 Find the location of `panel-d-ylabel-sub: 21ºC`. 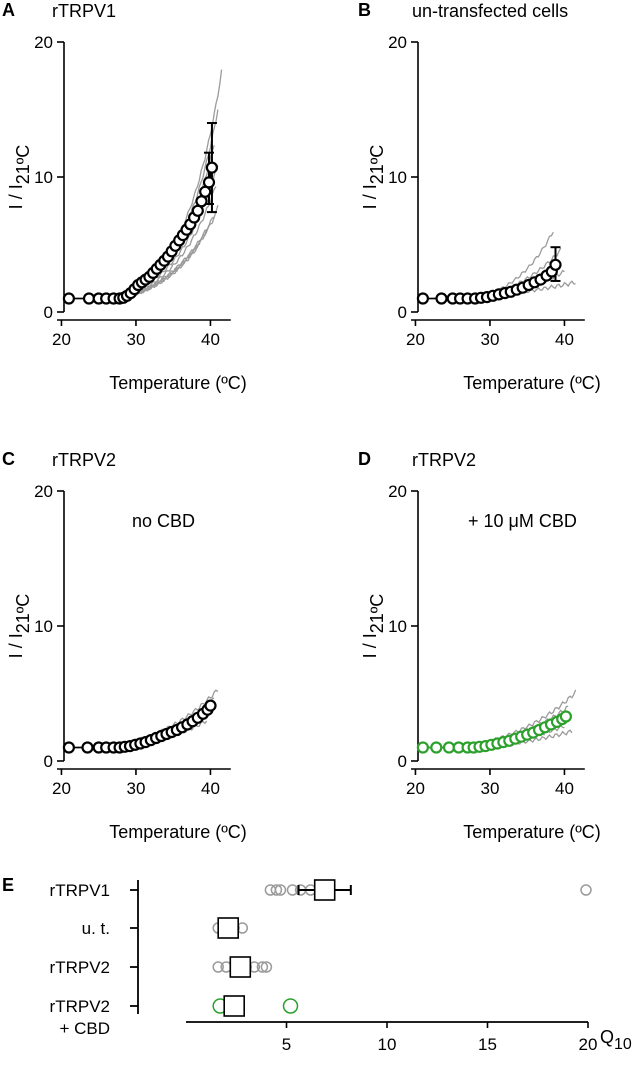

panel-d-ylabel-sub: 21ºC is located at coordinates (377, 614).